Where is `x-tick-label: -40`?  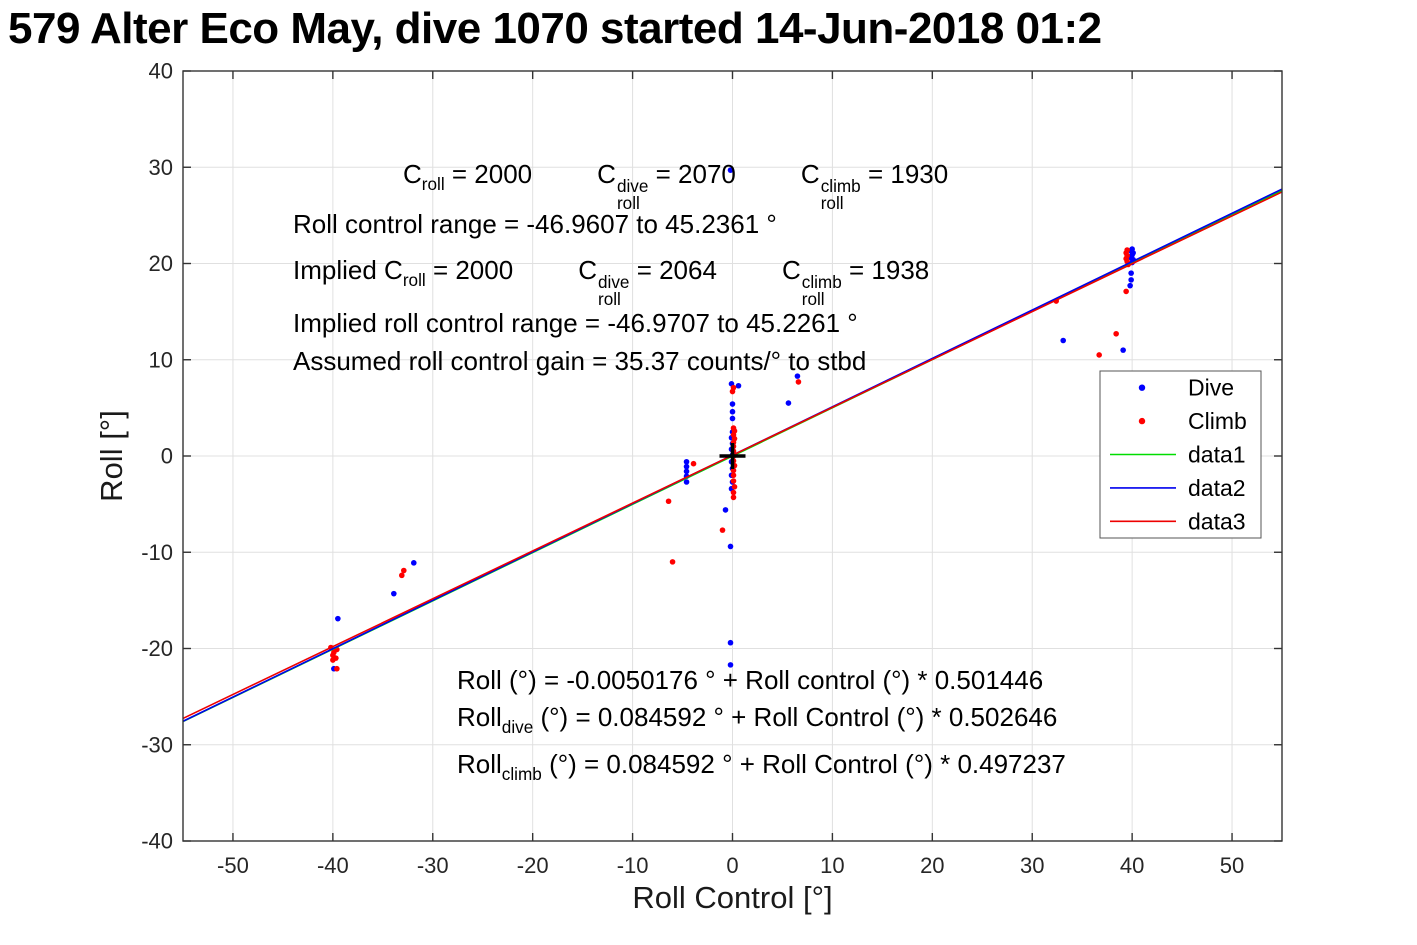
x-tick-label: -40 is located at coordinates (333, 865).